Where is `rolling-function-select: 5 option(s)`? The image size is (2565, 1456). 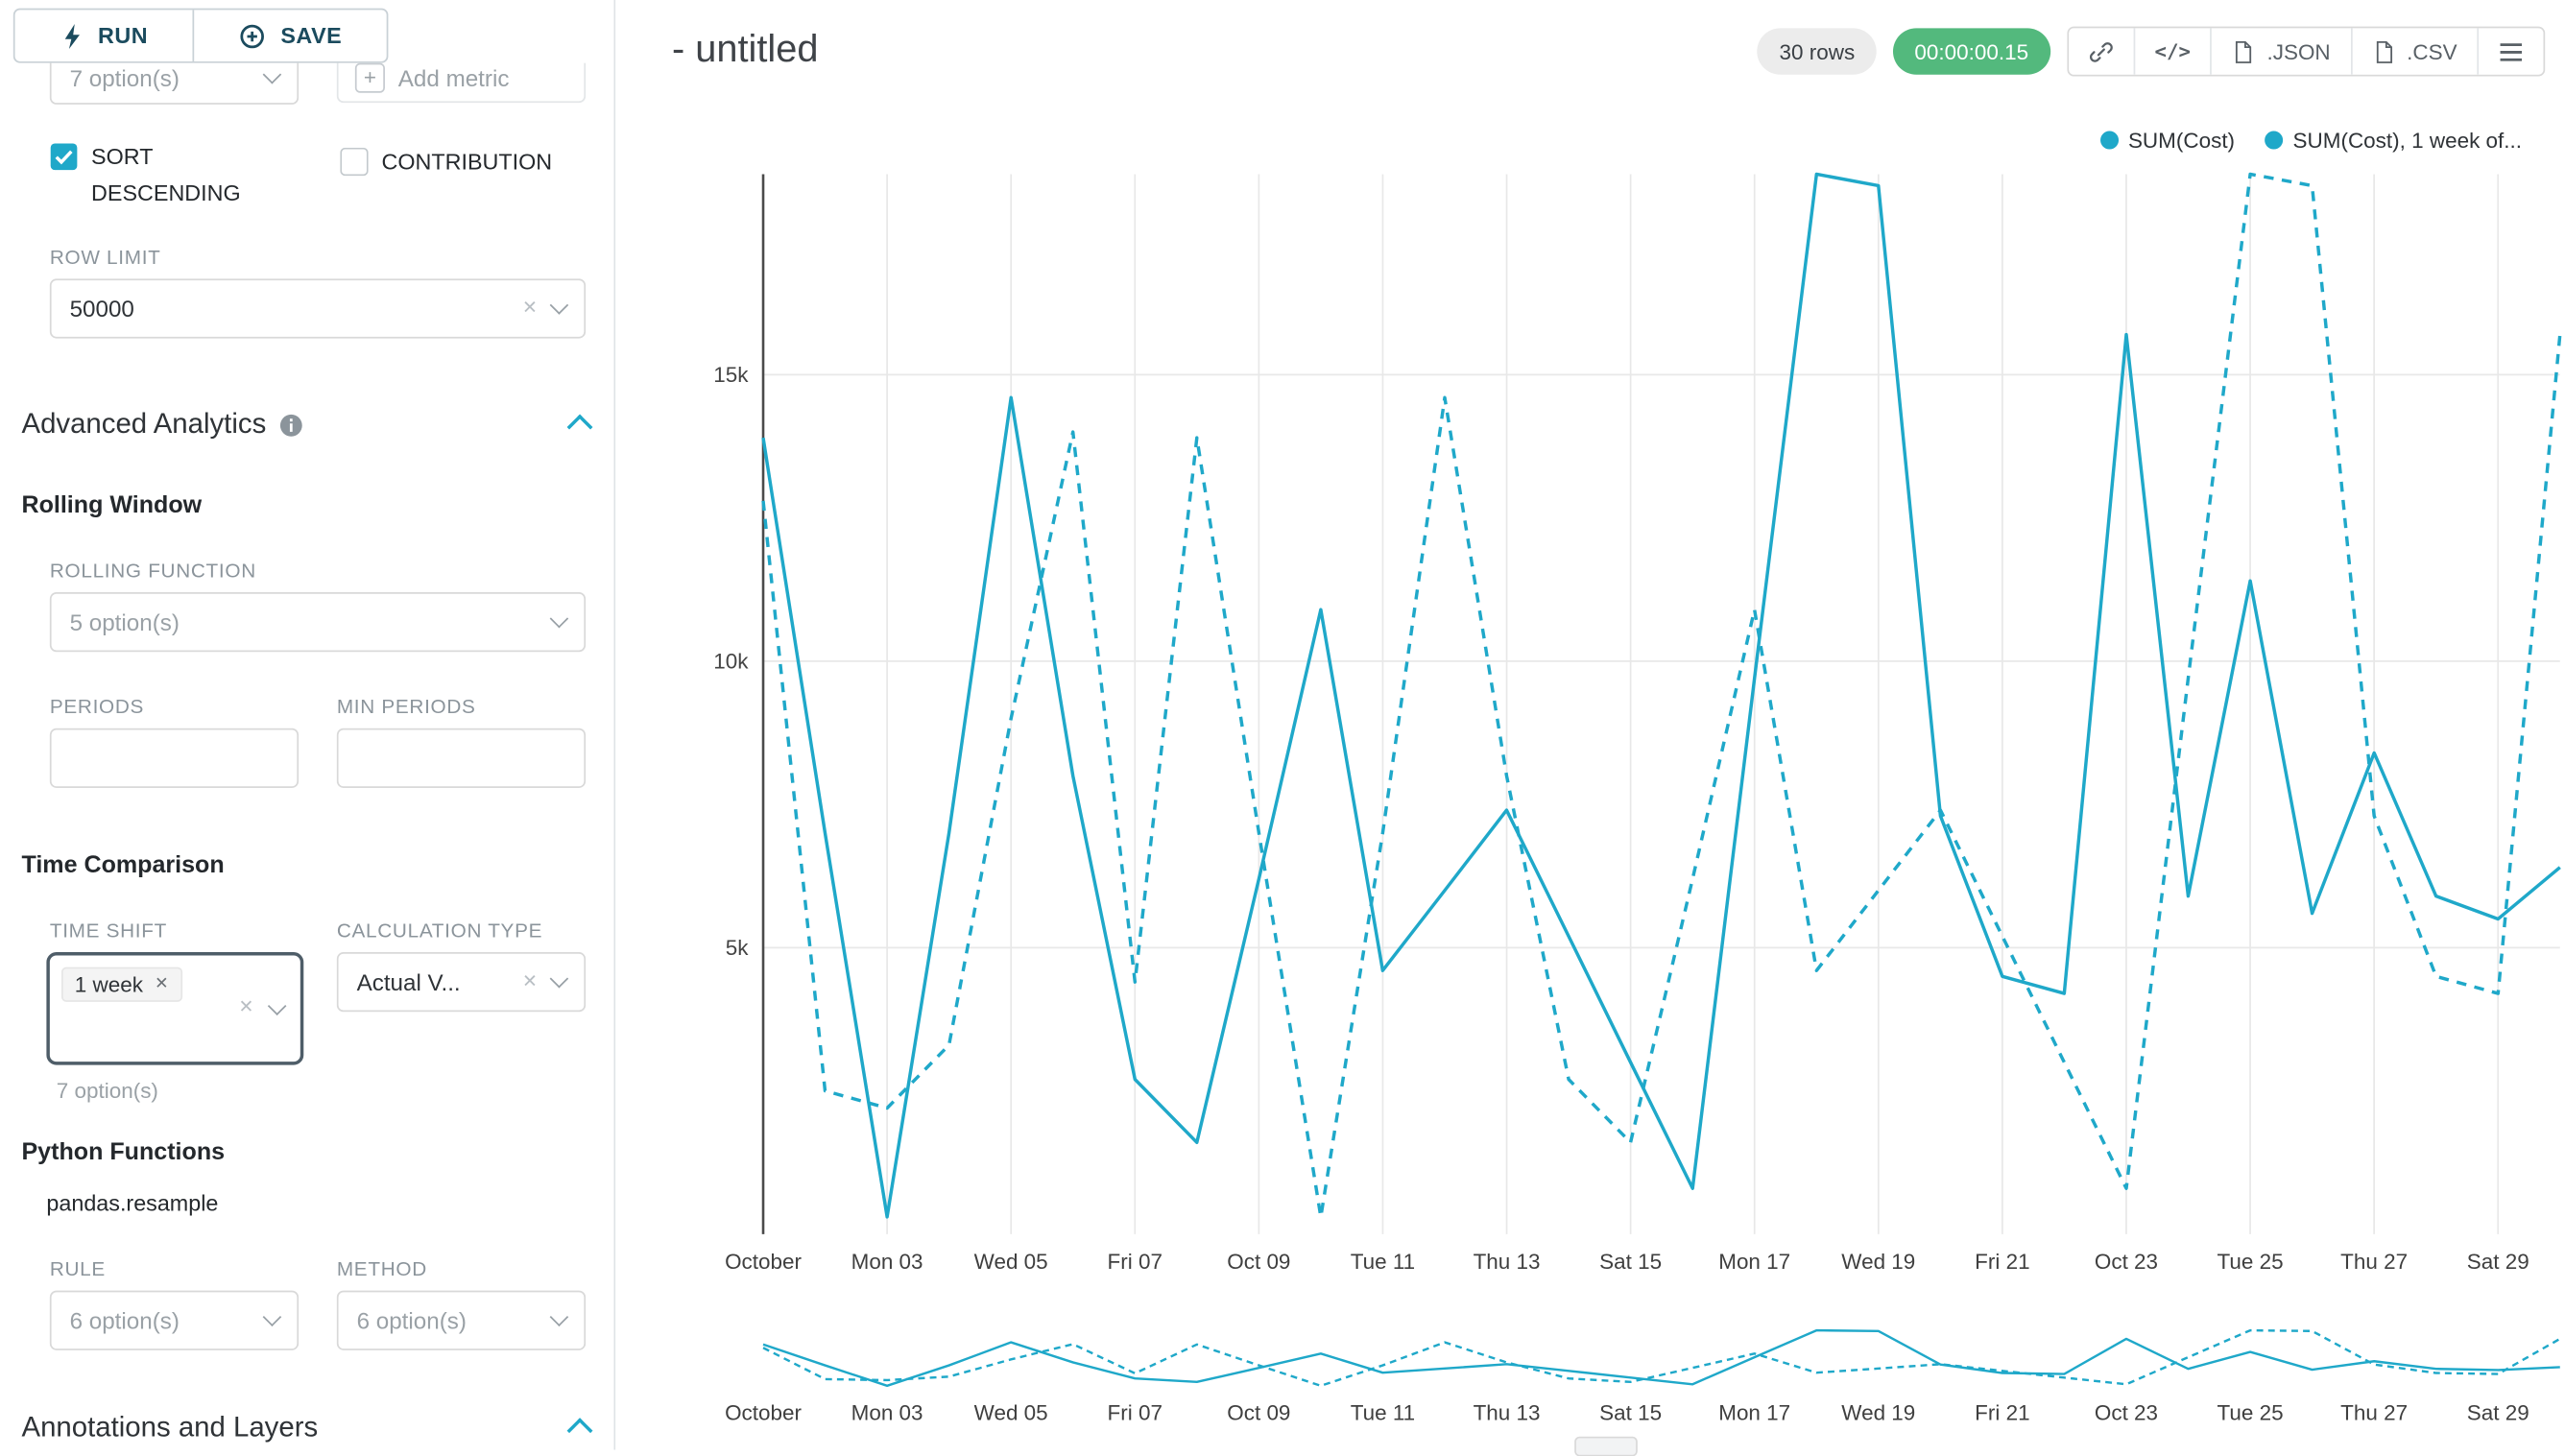
rolling-function-select: 5 option(s) is located at coordinates (318, 623).